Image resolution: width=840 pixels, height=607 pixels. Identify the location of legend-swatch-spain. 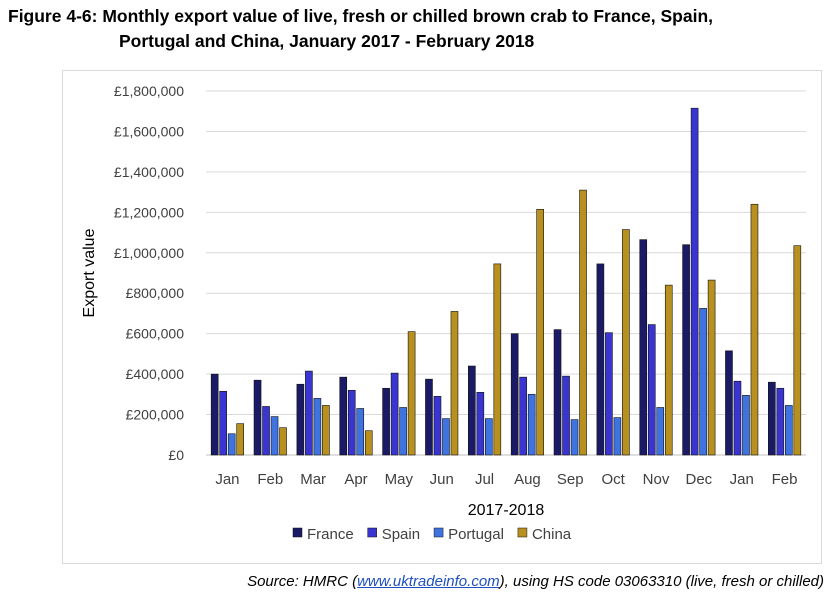
(372, 532).